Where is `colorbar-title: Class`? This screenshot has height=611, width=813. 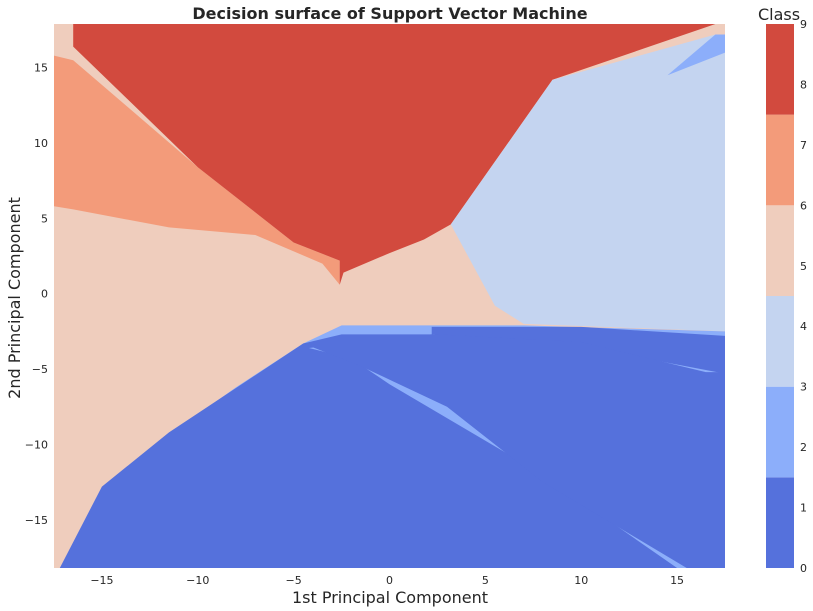
colorbar-title: Class is located at coordinates (779, 14).